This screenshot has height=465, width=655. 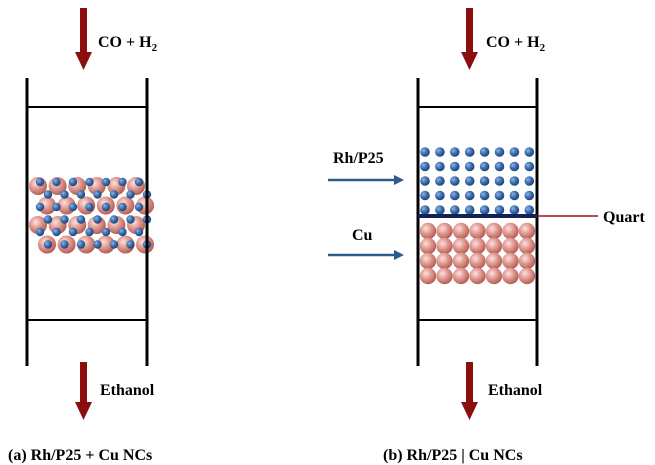 What do you see at coordinates (128, 44) in the screenshot?
I see `feed-label: CO + H2` at bounding box center [128, 44].